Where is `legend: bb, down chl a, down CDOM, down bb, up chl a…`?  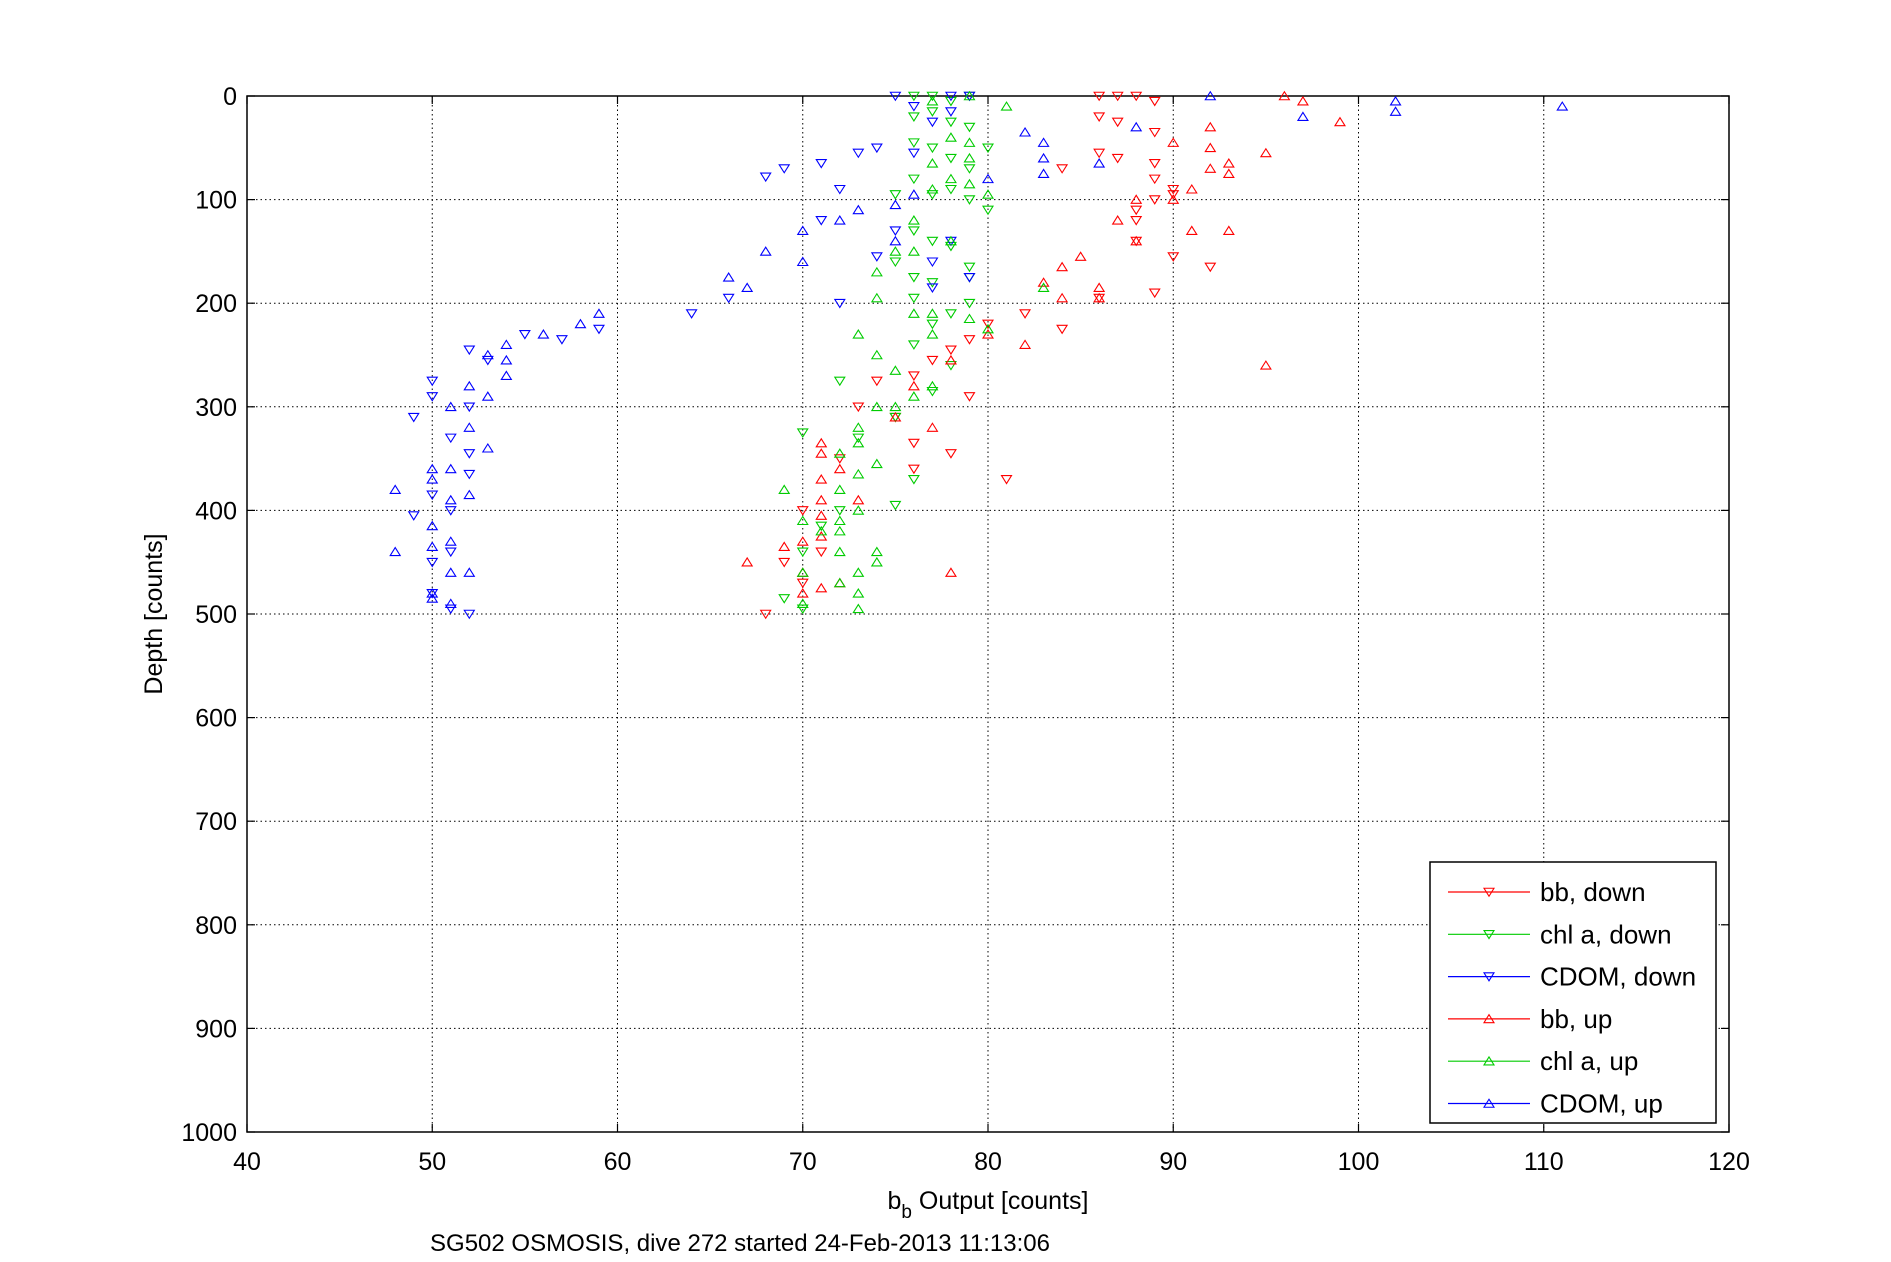 legend: bb, down chl a, down CDOM, down bb, up chl a… is located at coordinates (1573, 992).